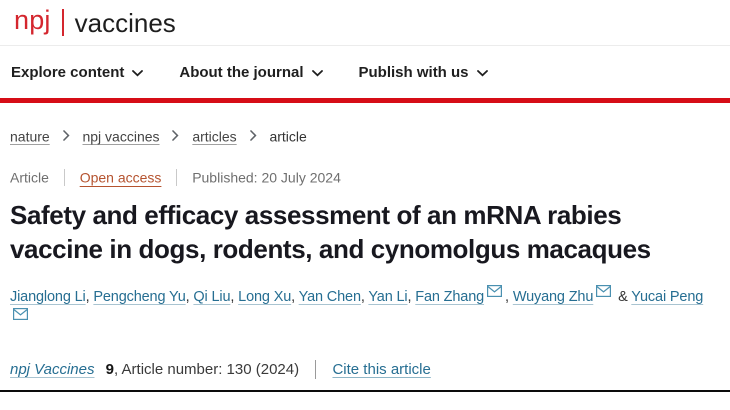 Image resolution: width=730 pixels, height=410 pixels. Describe the element at coordinates (120, 177) in the screenshot. I see `open-access-link: Open access` at that location.